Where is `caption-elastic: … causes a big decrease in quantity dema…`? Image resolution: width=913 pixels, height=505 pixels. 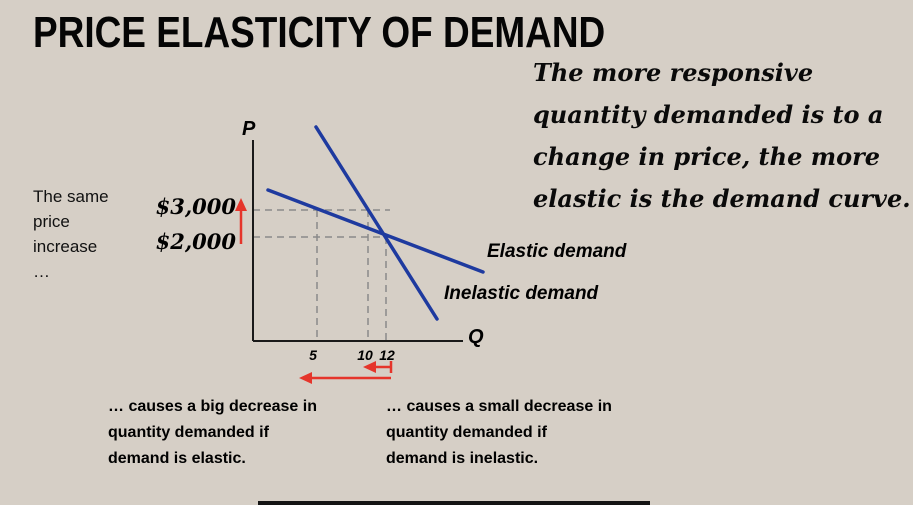
caption-elastic: … causes a big decrease in quantity dema… is located at coordinates (212, 433).